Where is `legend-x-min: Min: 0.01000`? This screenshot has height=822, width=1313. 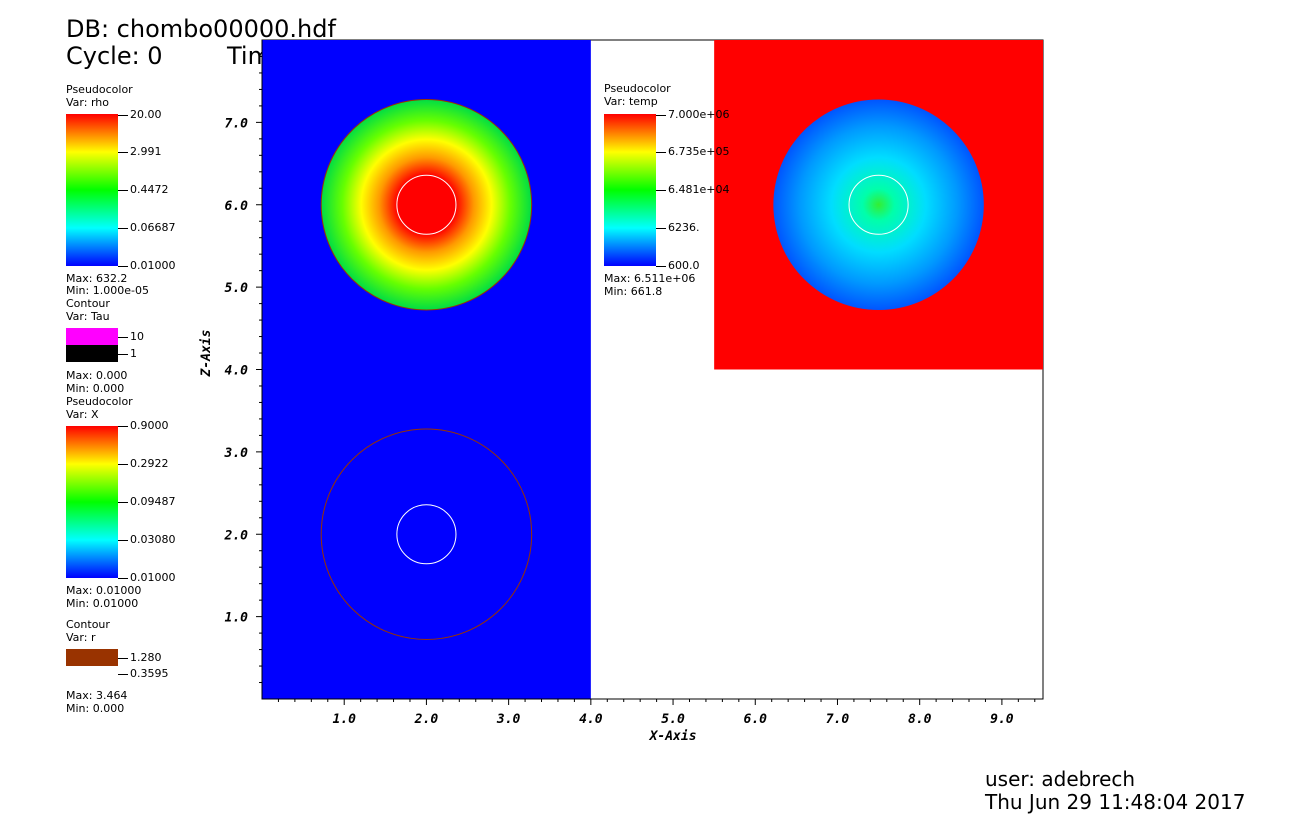
legend-x-min: Min: 0.01000 is located at coordinates (102, 603).